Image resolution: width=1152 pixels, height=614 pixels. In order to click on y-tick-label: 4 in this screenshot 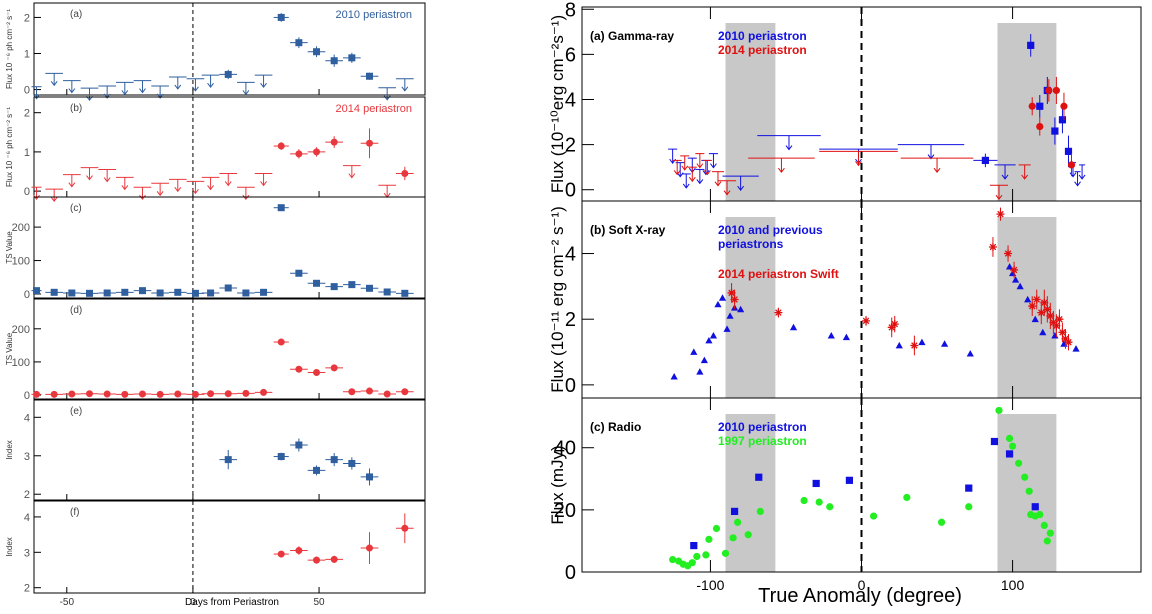, I will do `click(27, 518)`.